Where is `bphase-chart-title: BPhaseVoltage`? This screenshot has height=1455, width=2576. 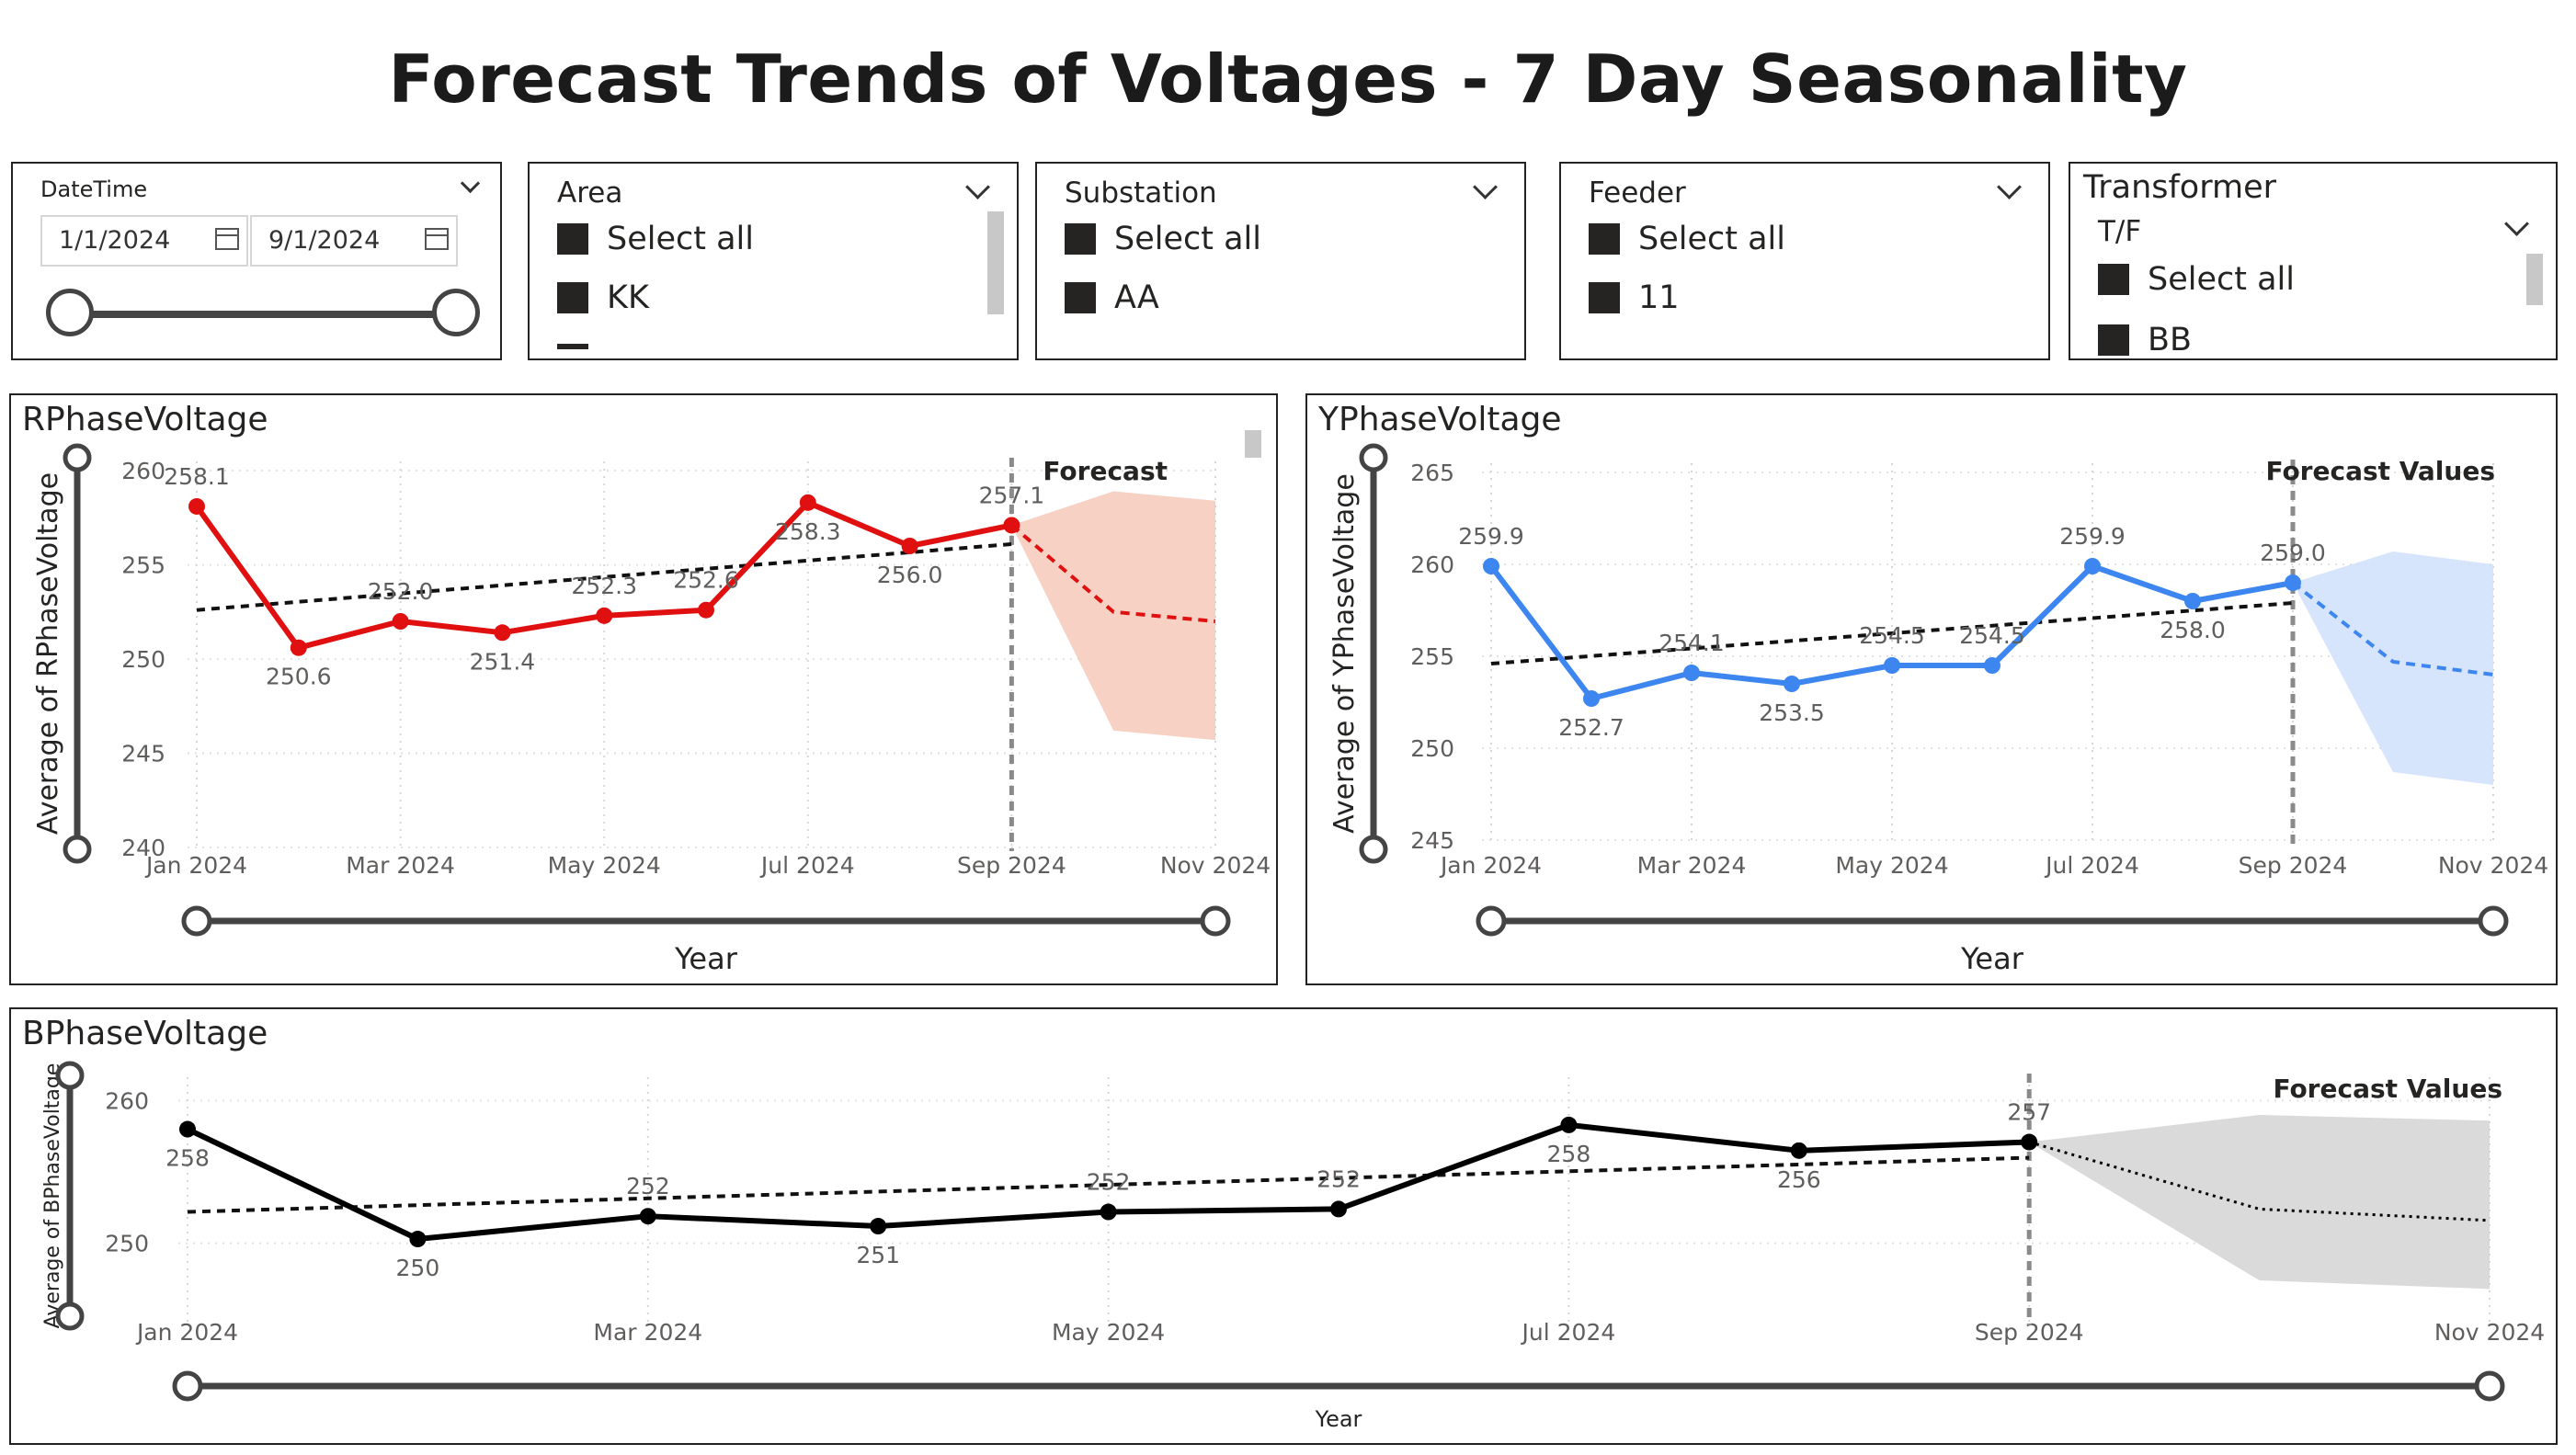
bphase-chart-title: BPhaseVoltage is located at coordinates (145, 1033).